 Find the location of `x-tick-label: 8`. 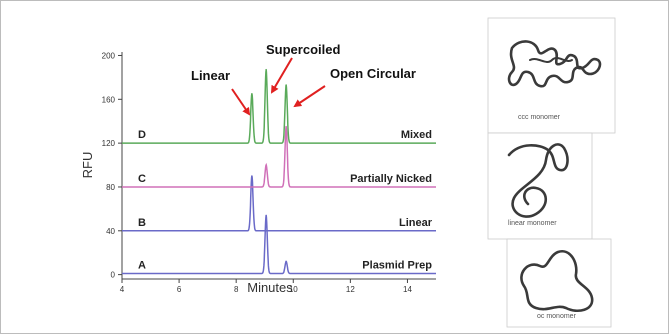

x-tick-label: 8 is located at coordinates (236, 289).